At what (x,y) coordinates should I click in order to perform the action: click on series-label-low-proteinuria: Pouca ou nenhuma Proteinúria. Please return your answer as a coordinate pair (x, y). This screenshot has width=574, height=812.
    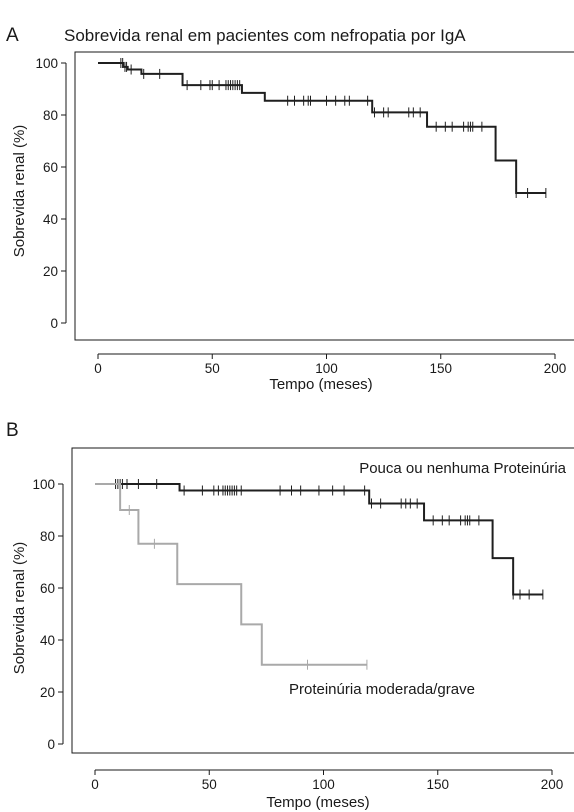
    Looking at the image, I should click on (462, 468).